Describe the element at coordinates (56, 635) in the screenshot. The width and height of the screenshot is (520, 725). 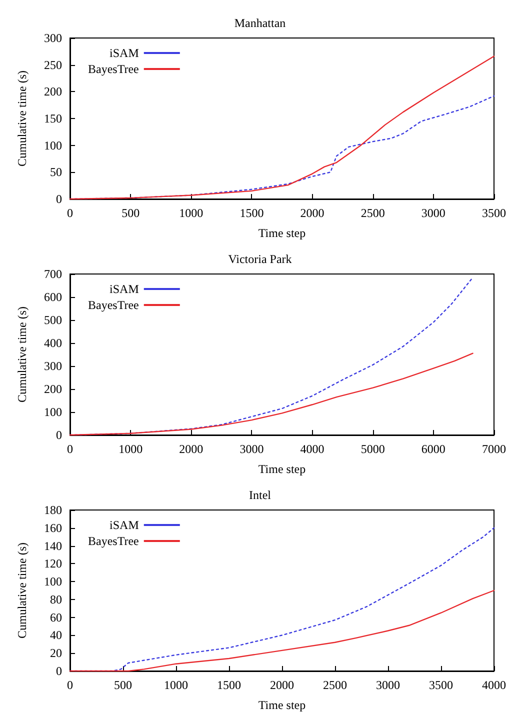
I see `y-tick-label: 40` at that location.